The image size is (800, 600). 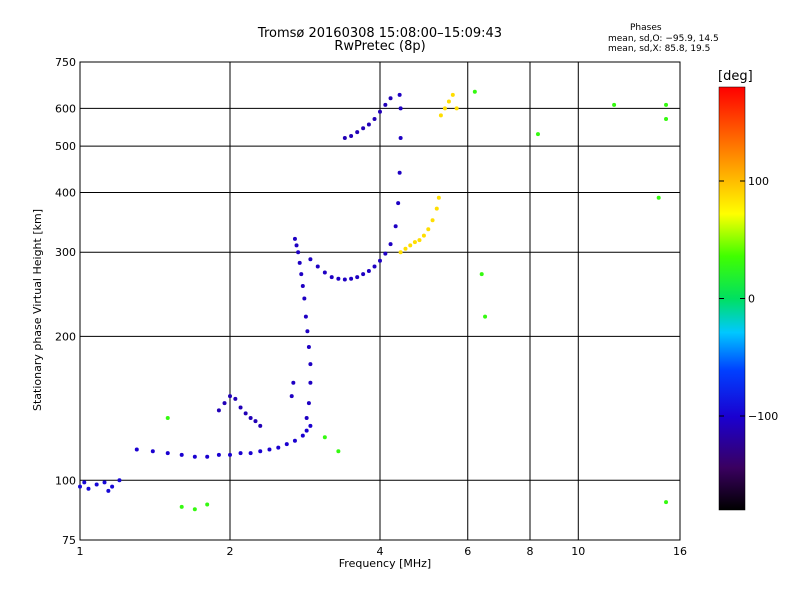 What do you see at coordinates (663, 39) in the screenshot?
I see `phases-o-stats: mean, sd,O: −95.9, 14.5` at bounding box center [663, 39].